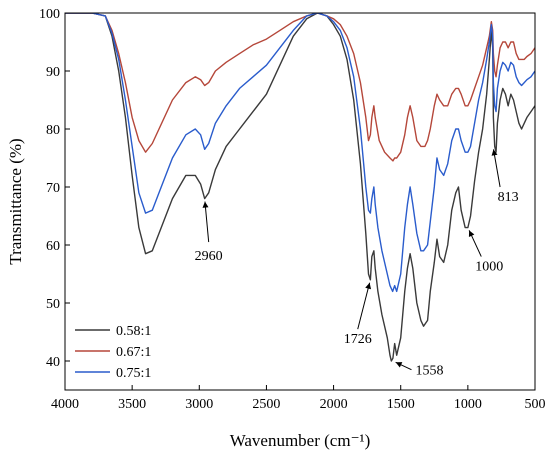 The image size is (550, 457). Describe the element at coordinates (334, 404) in the screenshot. I see `x-tick-label: 2000` at that location.